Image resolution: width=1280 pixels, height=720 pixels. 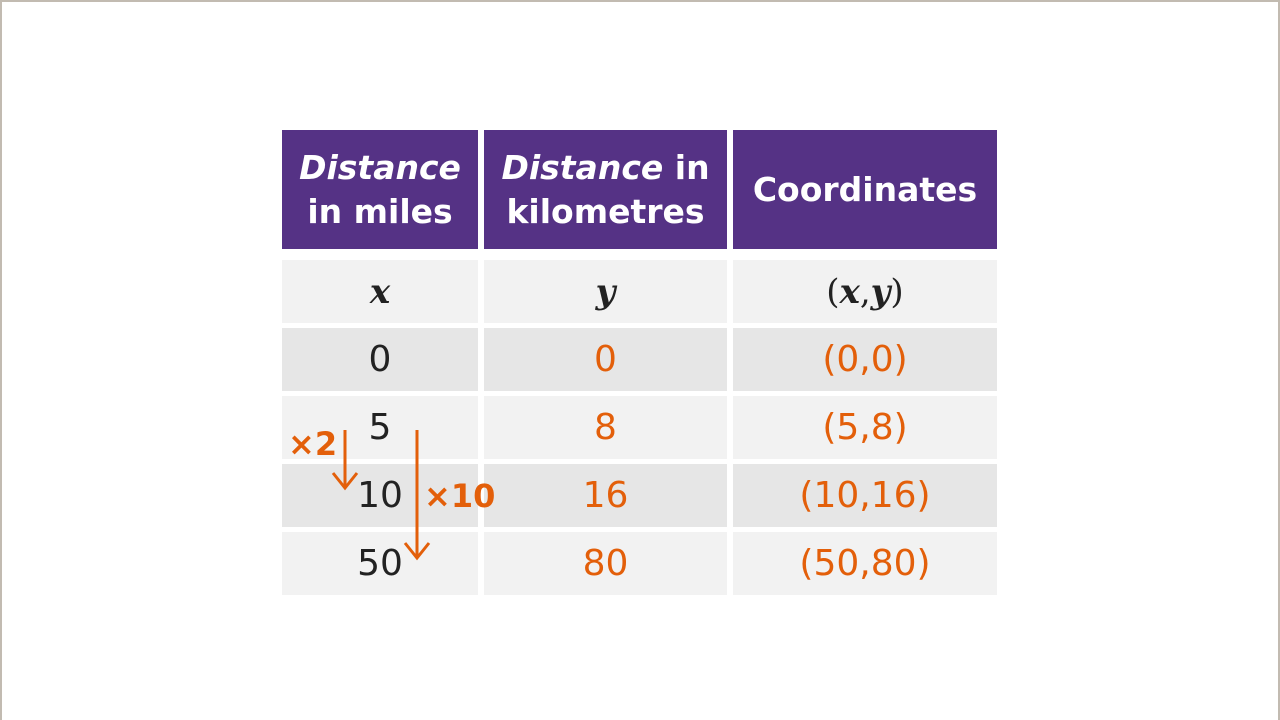 I want to click on annotation-times-10: ×10, so click(x=460, y=496).